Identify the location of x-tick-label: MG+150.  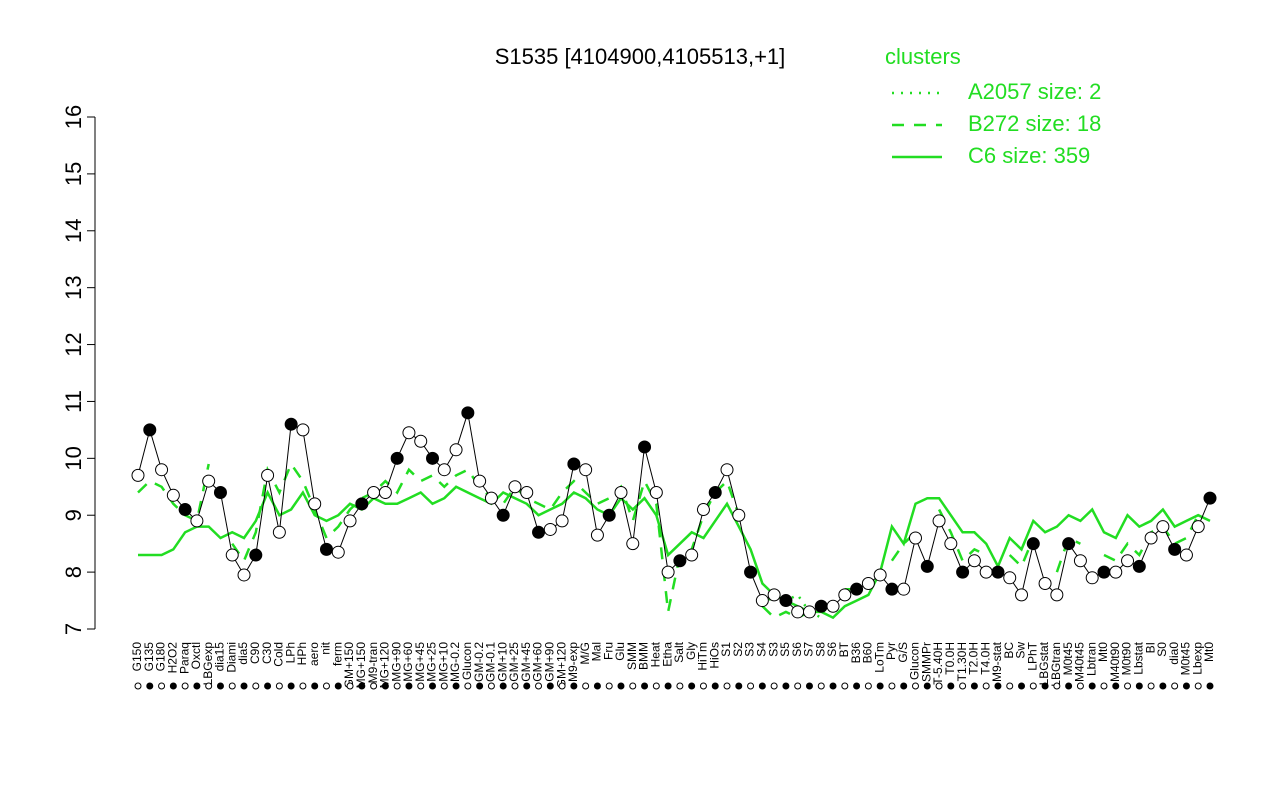
(361, 665).